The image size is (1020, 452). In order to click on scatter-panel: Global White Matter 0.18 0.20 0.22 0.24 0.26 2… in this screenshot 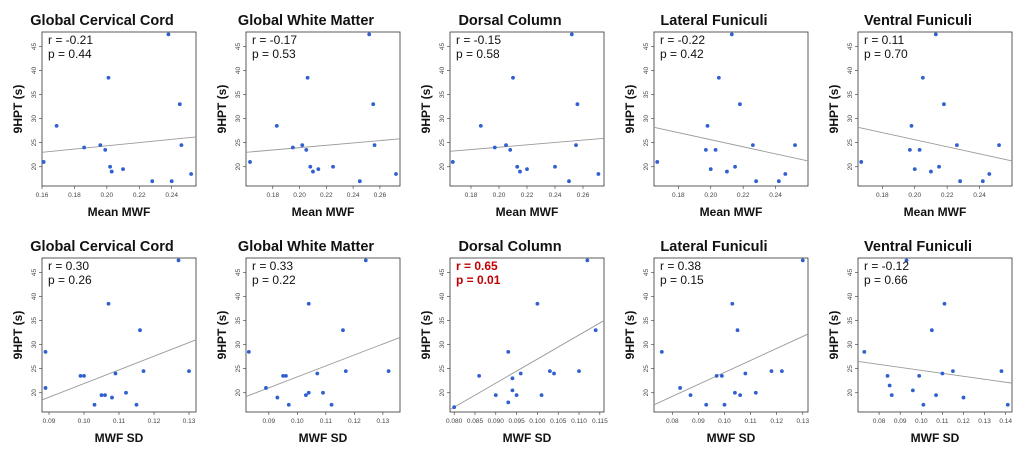, I will do `click(306, 113)`.